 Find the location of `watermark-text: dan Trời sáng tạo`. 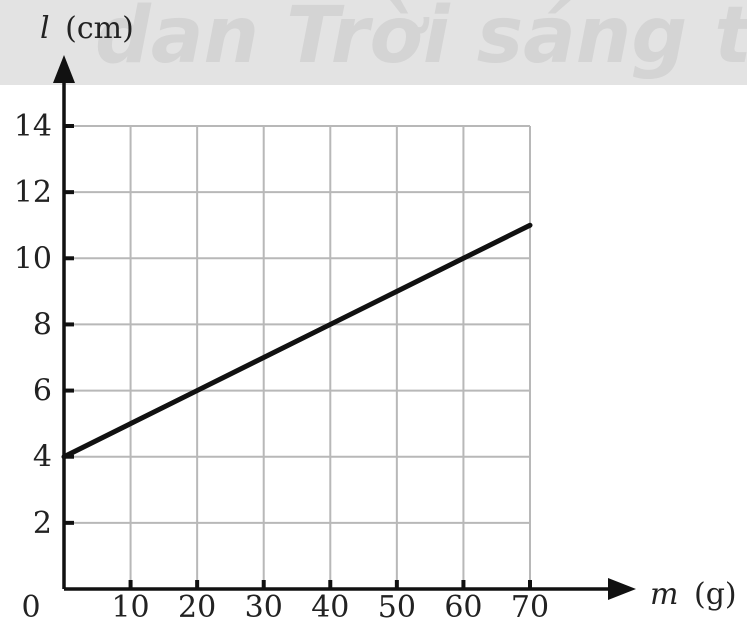

watermark-text: dan Trời sáng tạo is located at coordinates (421, 40).